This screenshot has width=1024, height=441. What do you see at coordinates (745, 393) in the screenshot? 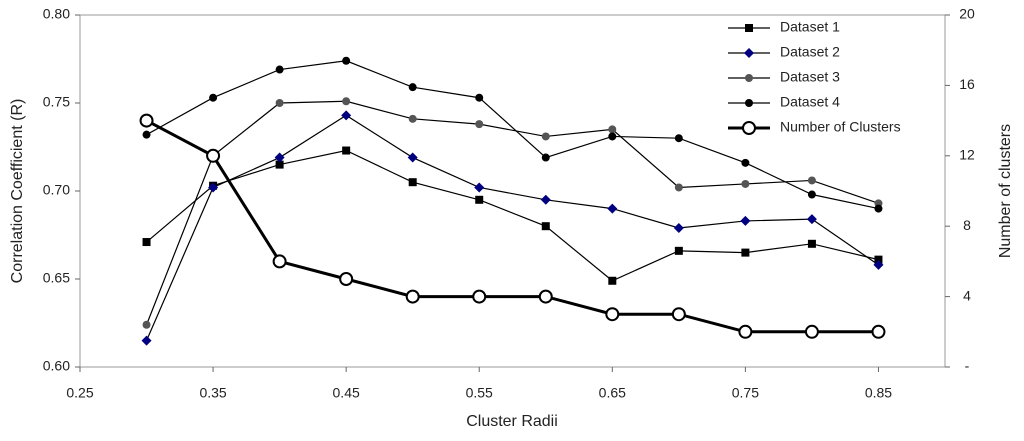
I see `x-tick-label: 0.75` at bounding box center [745, 393].